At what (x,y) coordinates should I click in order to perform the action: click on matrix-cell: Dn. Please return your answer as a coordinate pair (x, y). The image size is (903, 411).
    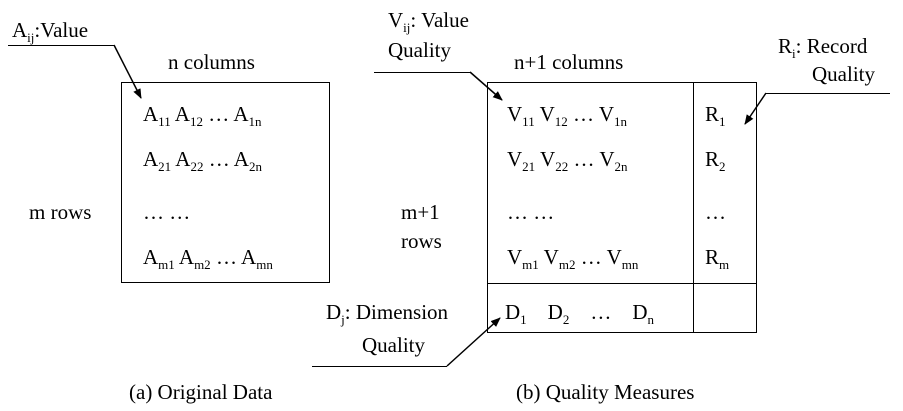
    Looking at the image, I should click on (643, 313).